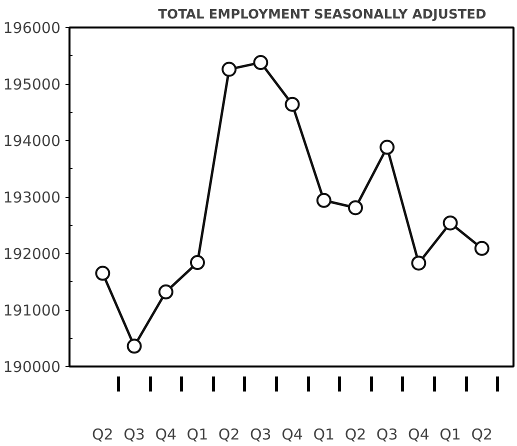  What do you see at coordinates (32, 311) in the screenshot?
I see `y-tick-label: 191000` at bounding box center [32, 311].